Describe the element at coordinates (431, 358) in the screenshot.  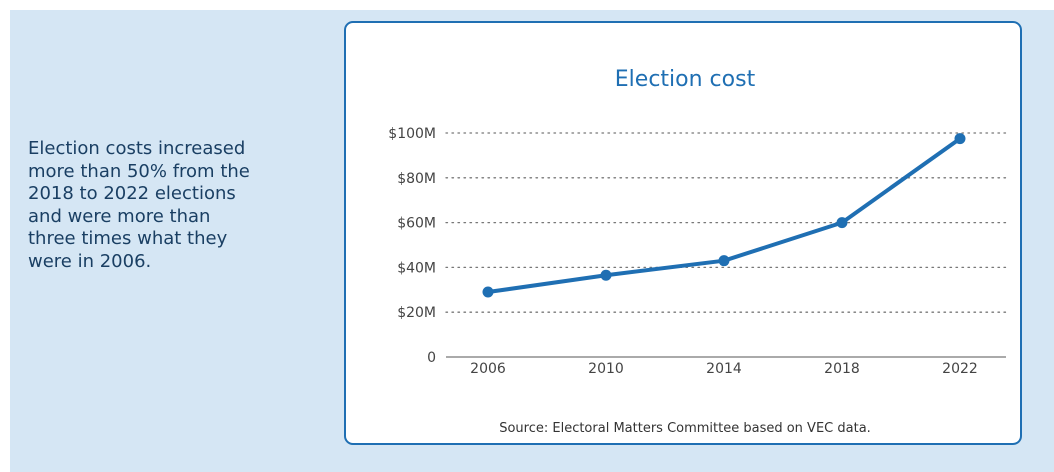
I see `y-tick-label: 0` at that location.